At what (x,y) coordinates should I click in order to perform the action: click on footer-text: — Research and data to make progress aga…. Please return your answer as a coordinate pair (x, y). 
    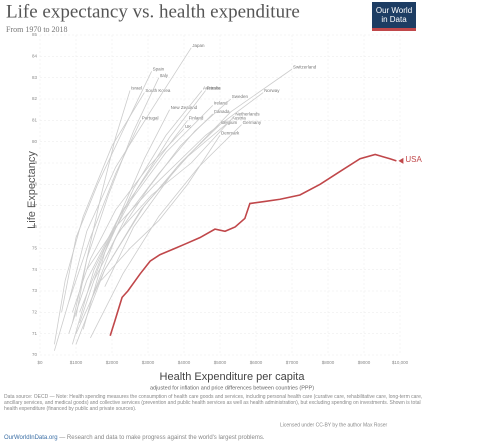
    Looking at the image, I should click on (161, 438).